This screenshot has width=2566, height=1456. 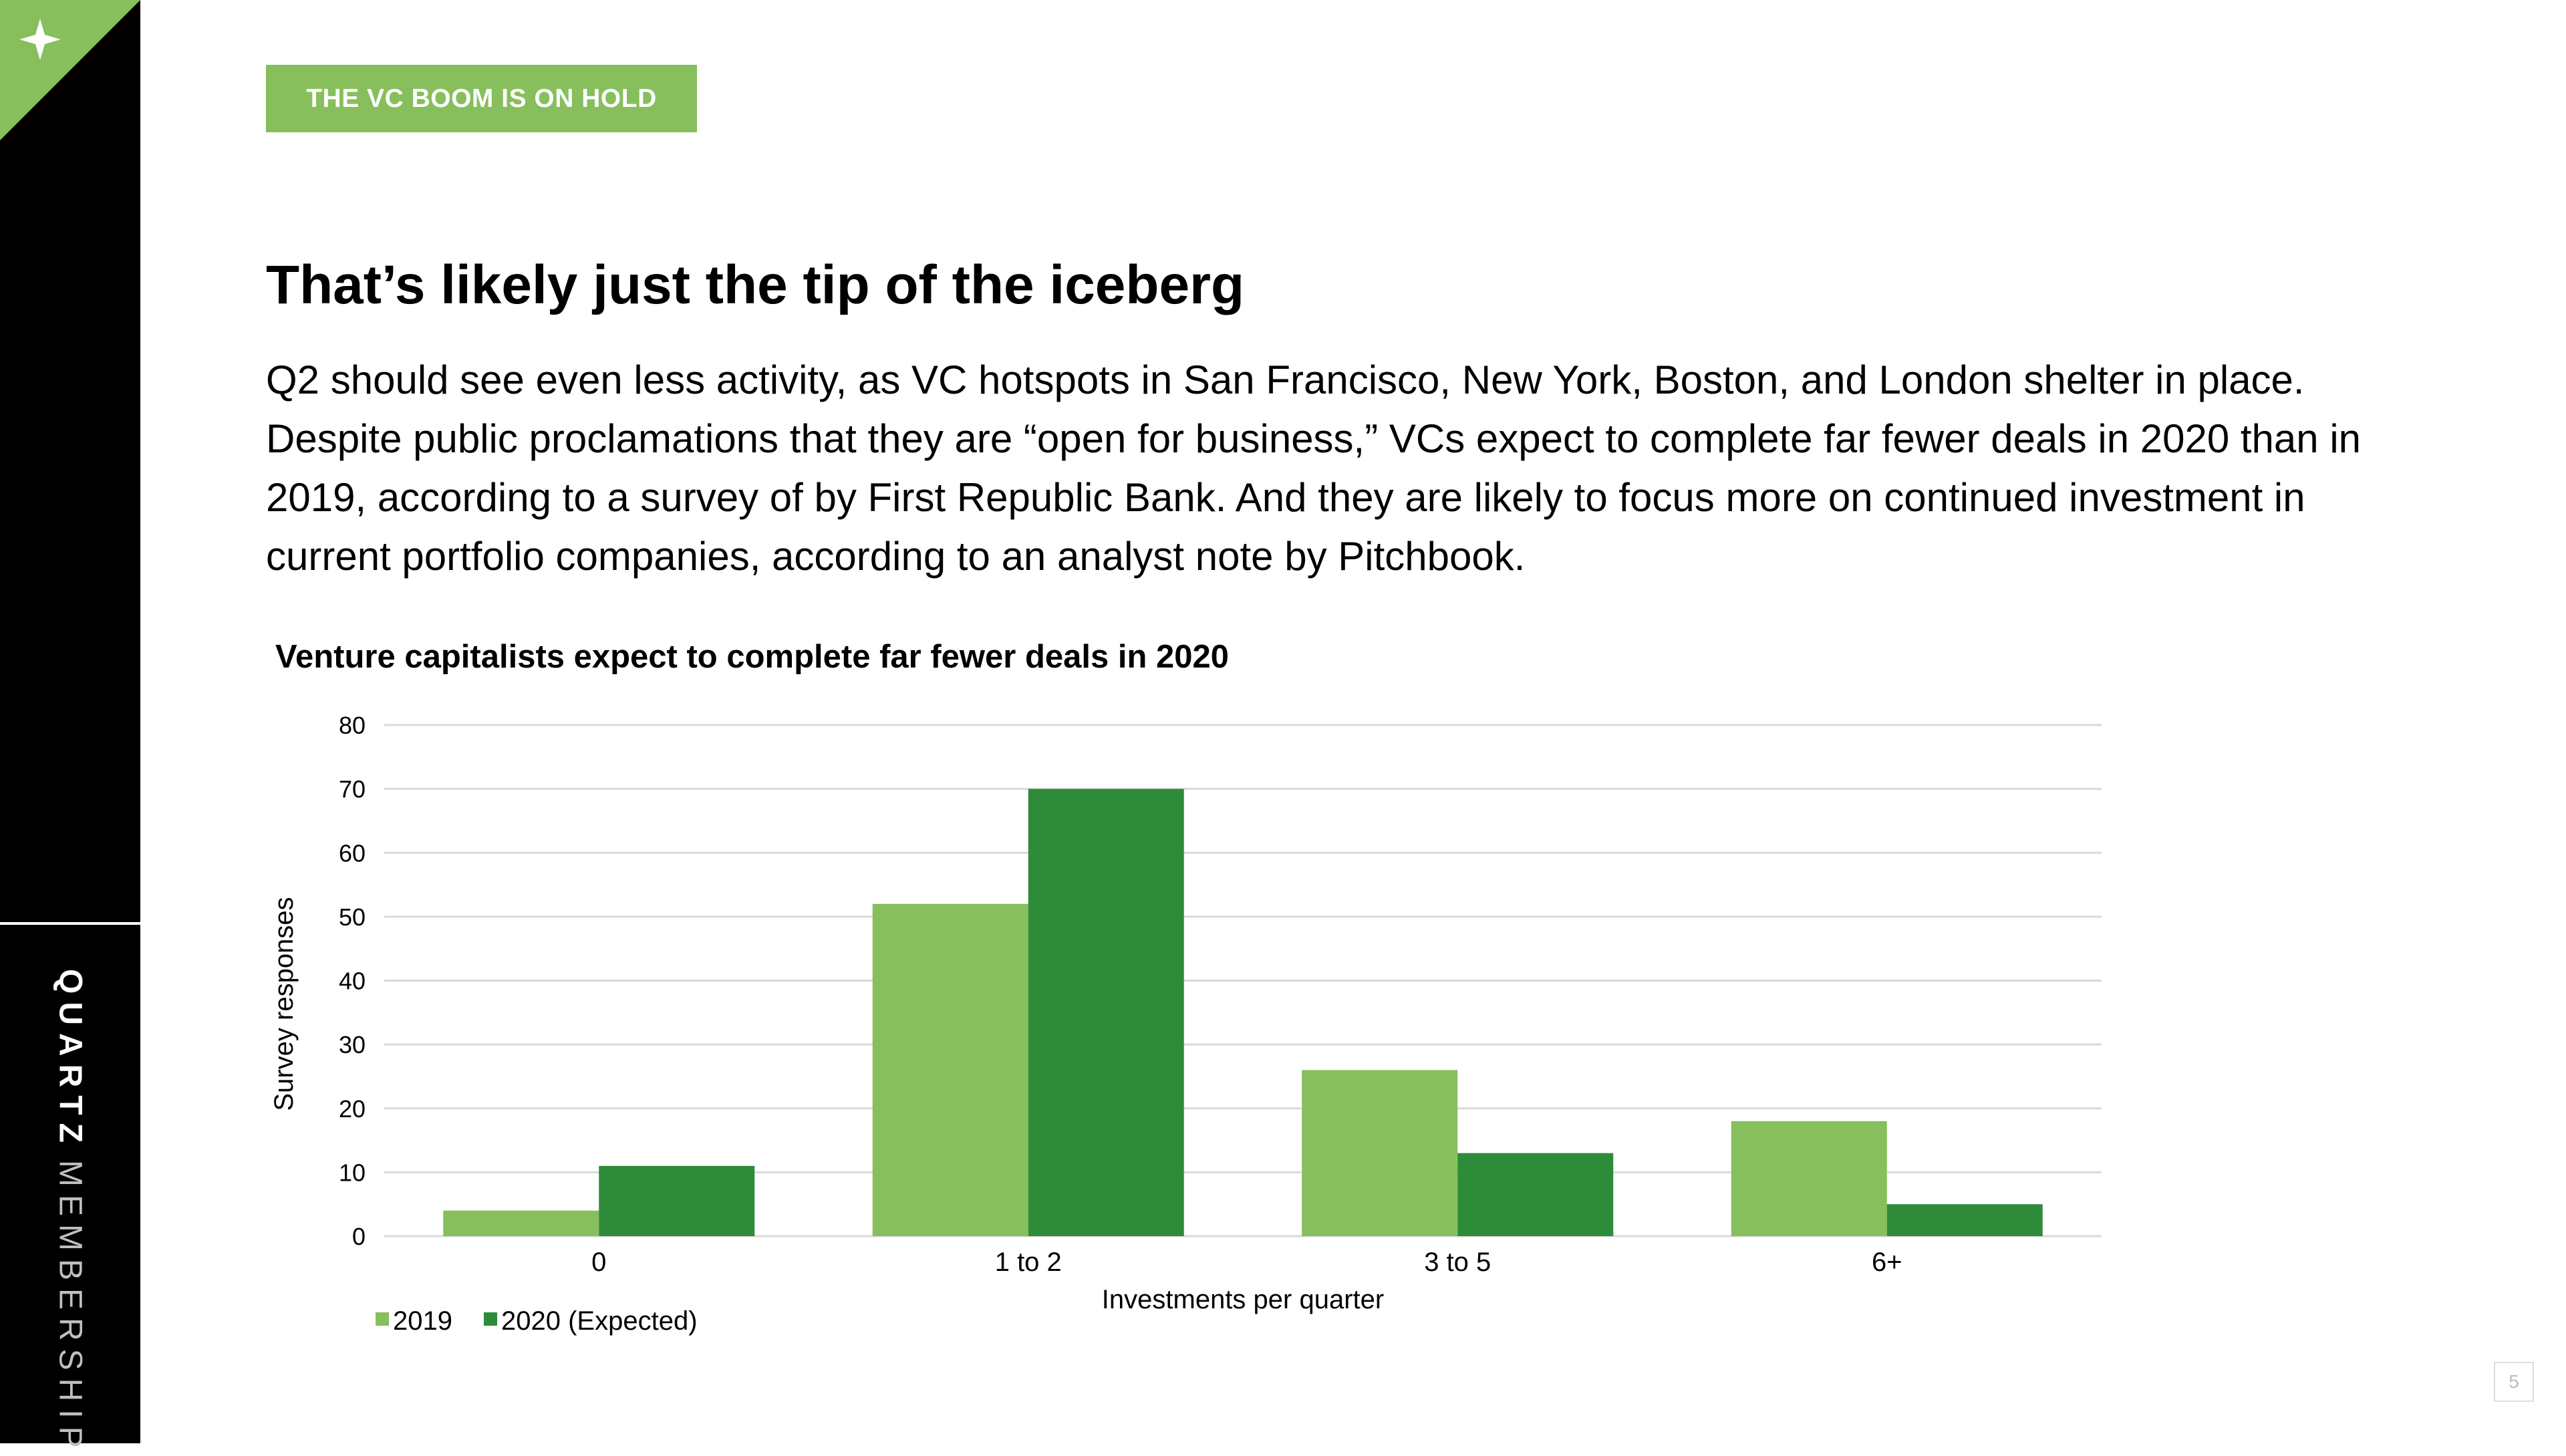 I want to click on x-tick-label: 6+, so click(x=1887, y=1262).